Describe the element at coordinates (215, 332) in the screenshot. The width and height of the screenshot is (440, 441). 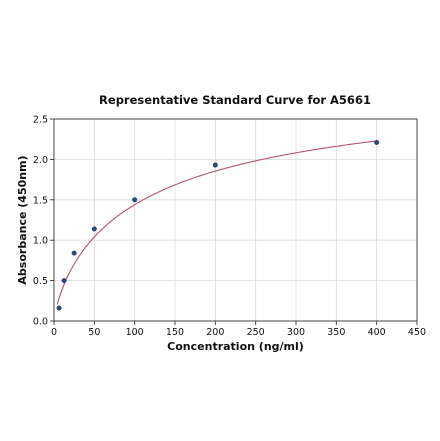
I see `x-tick-label: 200` at that location.